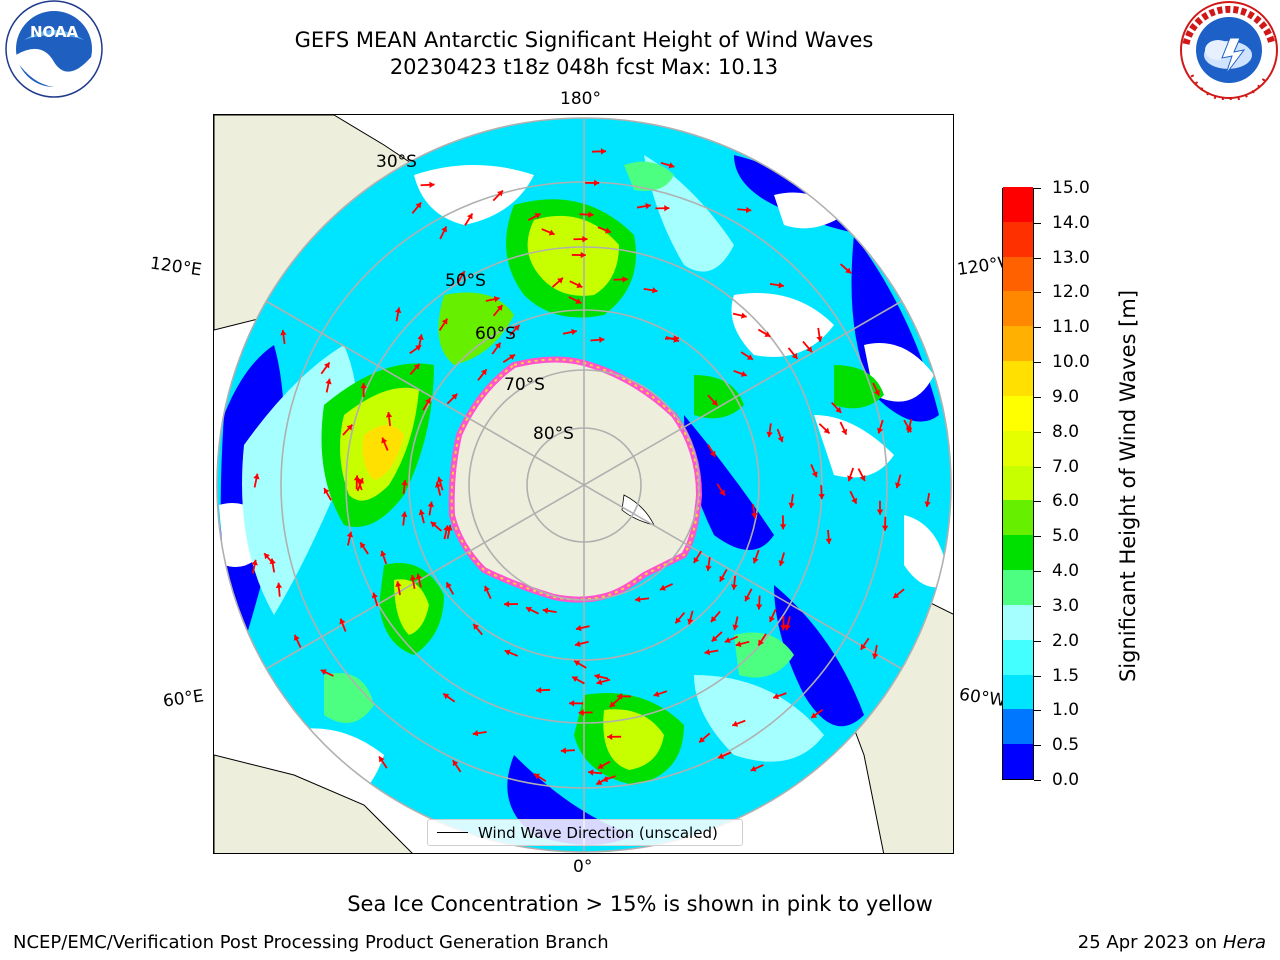  Describe the element at coordinates (495, 334) in the screenshot. I see `lat-label-60s: 60°S` at that location.